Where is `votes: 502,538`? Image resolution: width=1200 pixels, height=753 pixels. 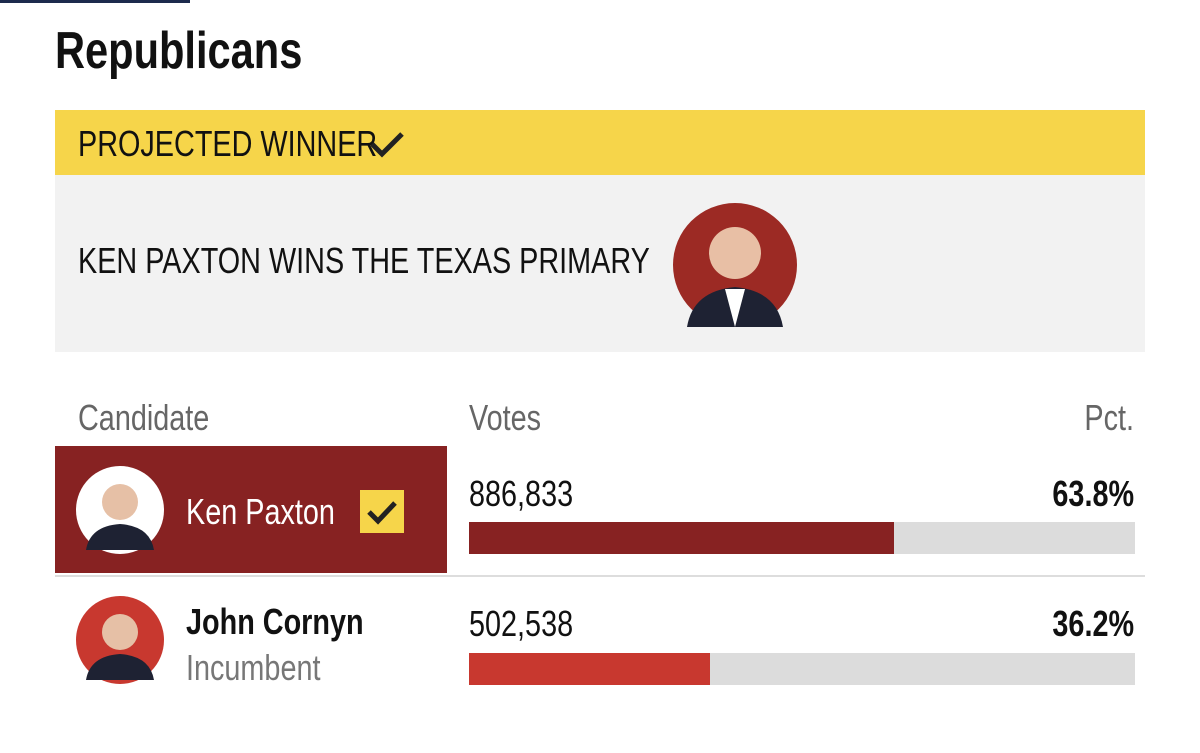
votes: 502,538 is located at coordinates (534, 624).